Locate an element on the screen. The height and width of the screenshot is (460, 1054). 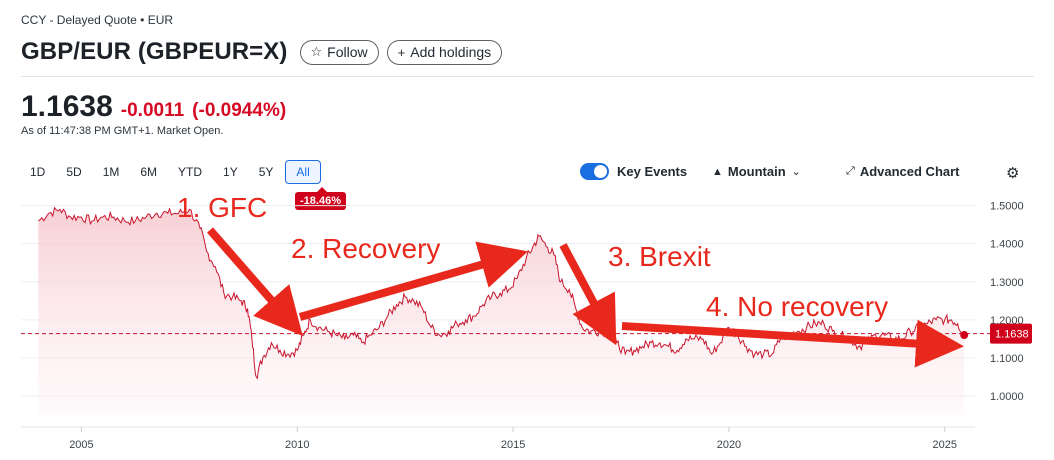
chart-type-label: Mountain is located at coordinates (756, 171).